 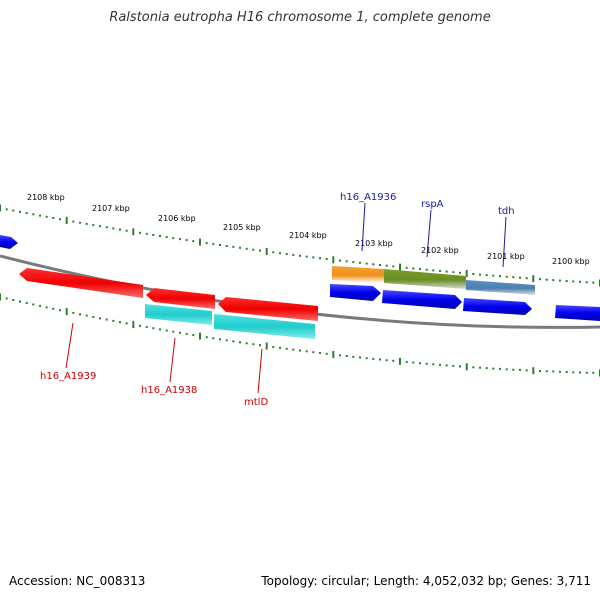 I want to click on scale-label-2106: 2106 kbp, so click(x=177, y=218).